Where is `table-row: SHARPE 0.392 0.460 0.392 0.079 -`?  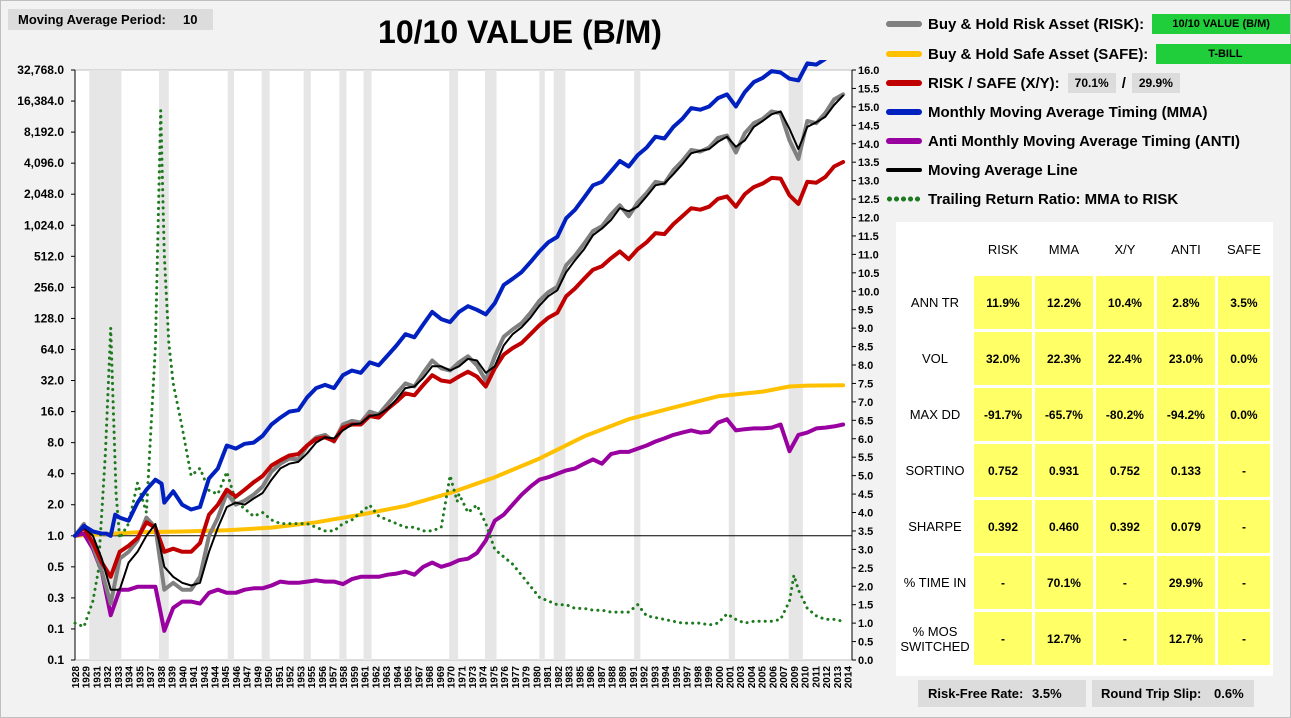 table-row: SHARPE 0.392 0.460 0.392 0.079 - is located at coordinates (1084, 526).